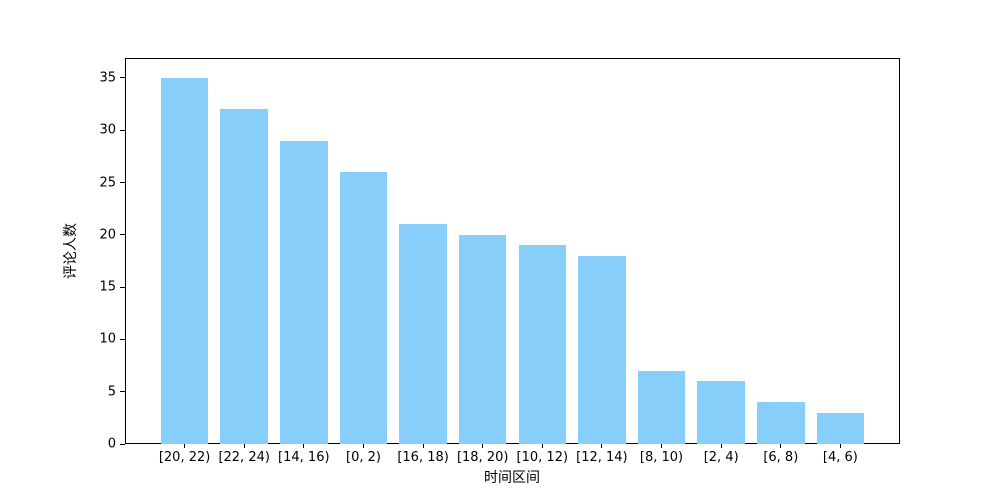 Image resolution: width=1000 pixels, height=500 pixels. Describe the element at coordinates (512, 478) in the screenshot. I see `x-axis-title: 时间区间` at that location.